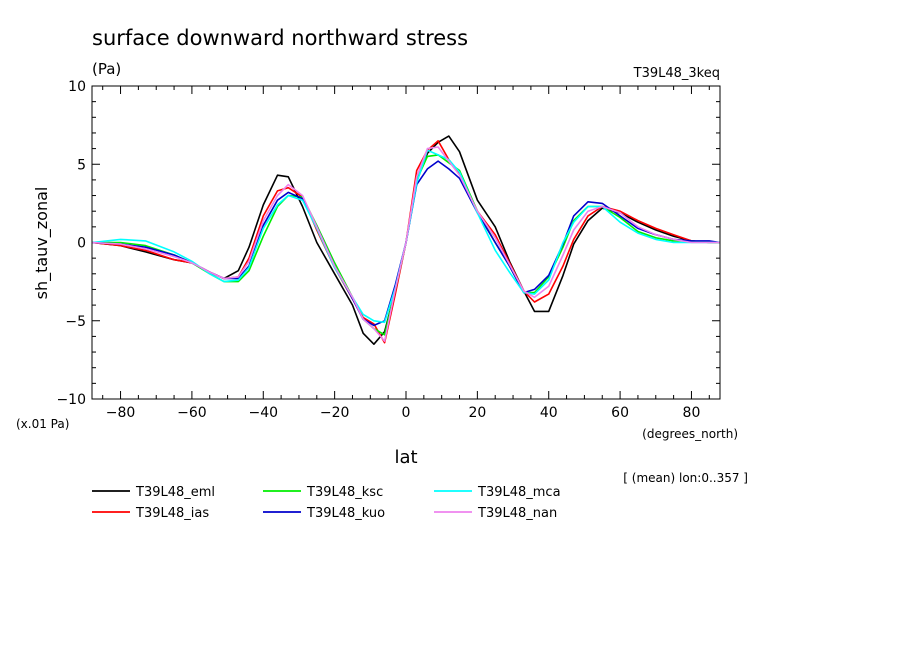 Image resolution: width=904 pixels, height=654 pixels. I want to click on chart-units: (Pa), so click(106, 69).